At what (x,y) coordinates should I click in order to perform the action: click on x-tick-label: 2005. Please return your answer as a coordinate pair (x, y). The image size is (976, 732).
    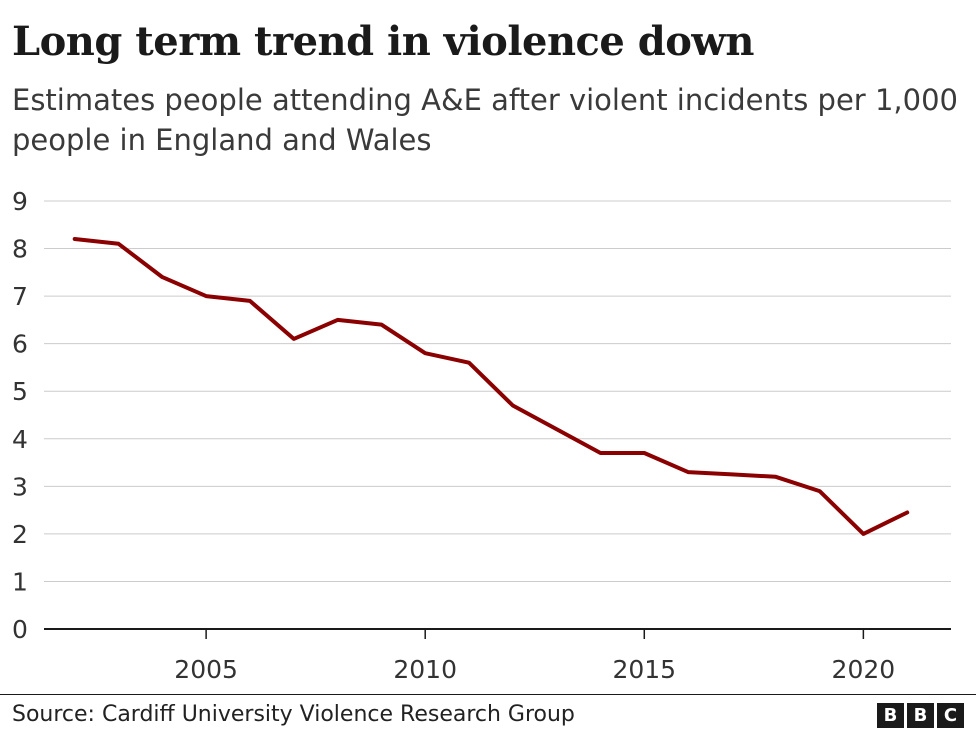
    Looking at the image, I should click on (206, 669).